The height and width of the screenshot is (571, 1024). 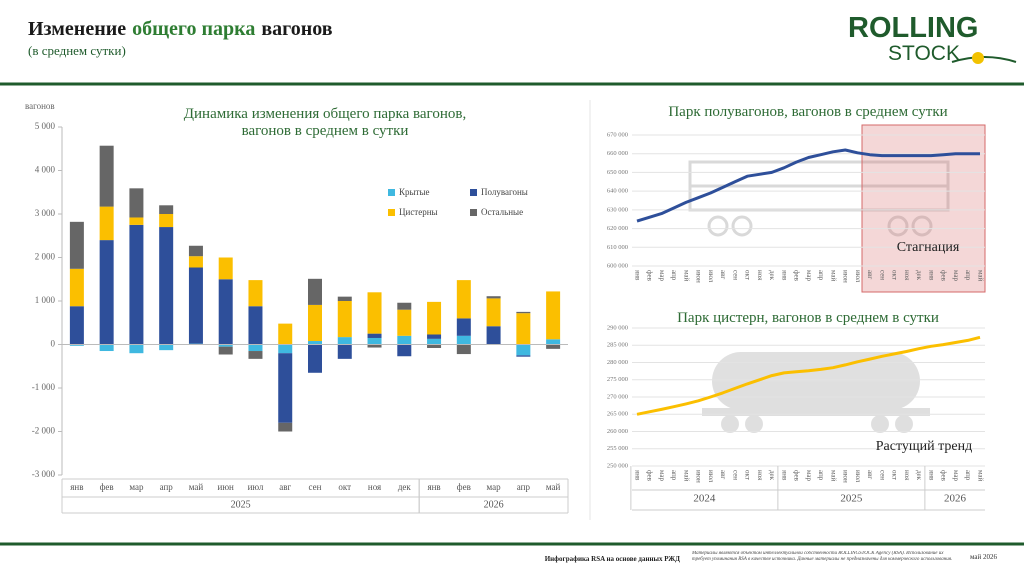 I want to click on year-label: 2025, so click(x=241, y=504).